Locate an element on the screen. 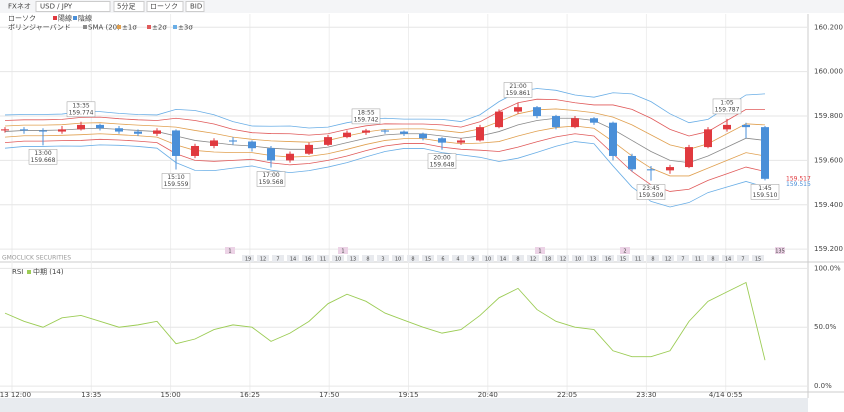 The width and height of the screenshot is (844, 412). chart-style: ローソク is located at coordinates (164, 7).